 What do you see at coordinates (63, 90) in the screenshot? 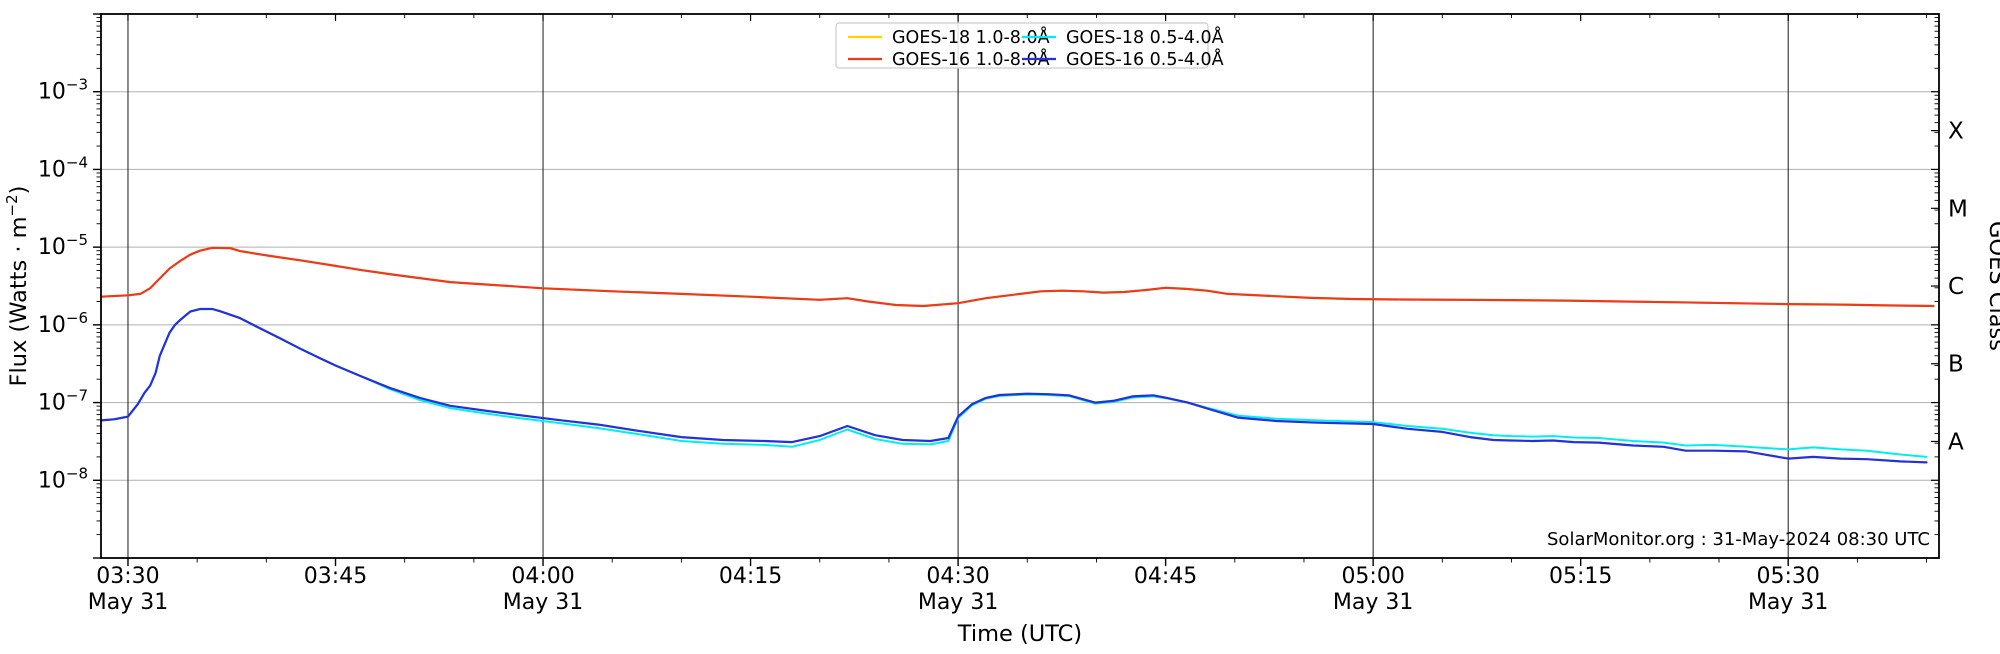
I see `flux-tick-label: 10⁻³` at bounding box center [63, 90].